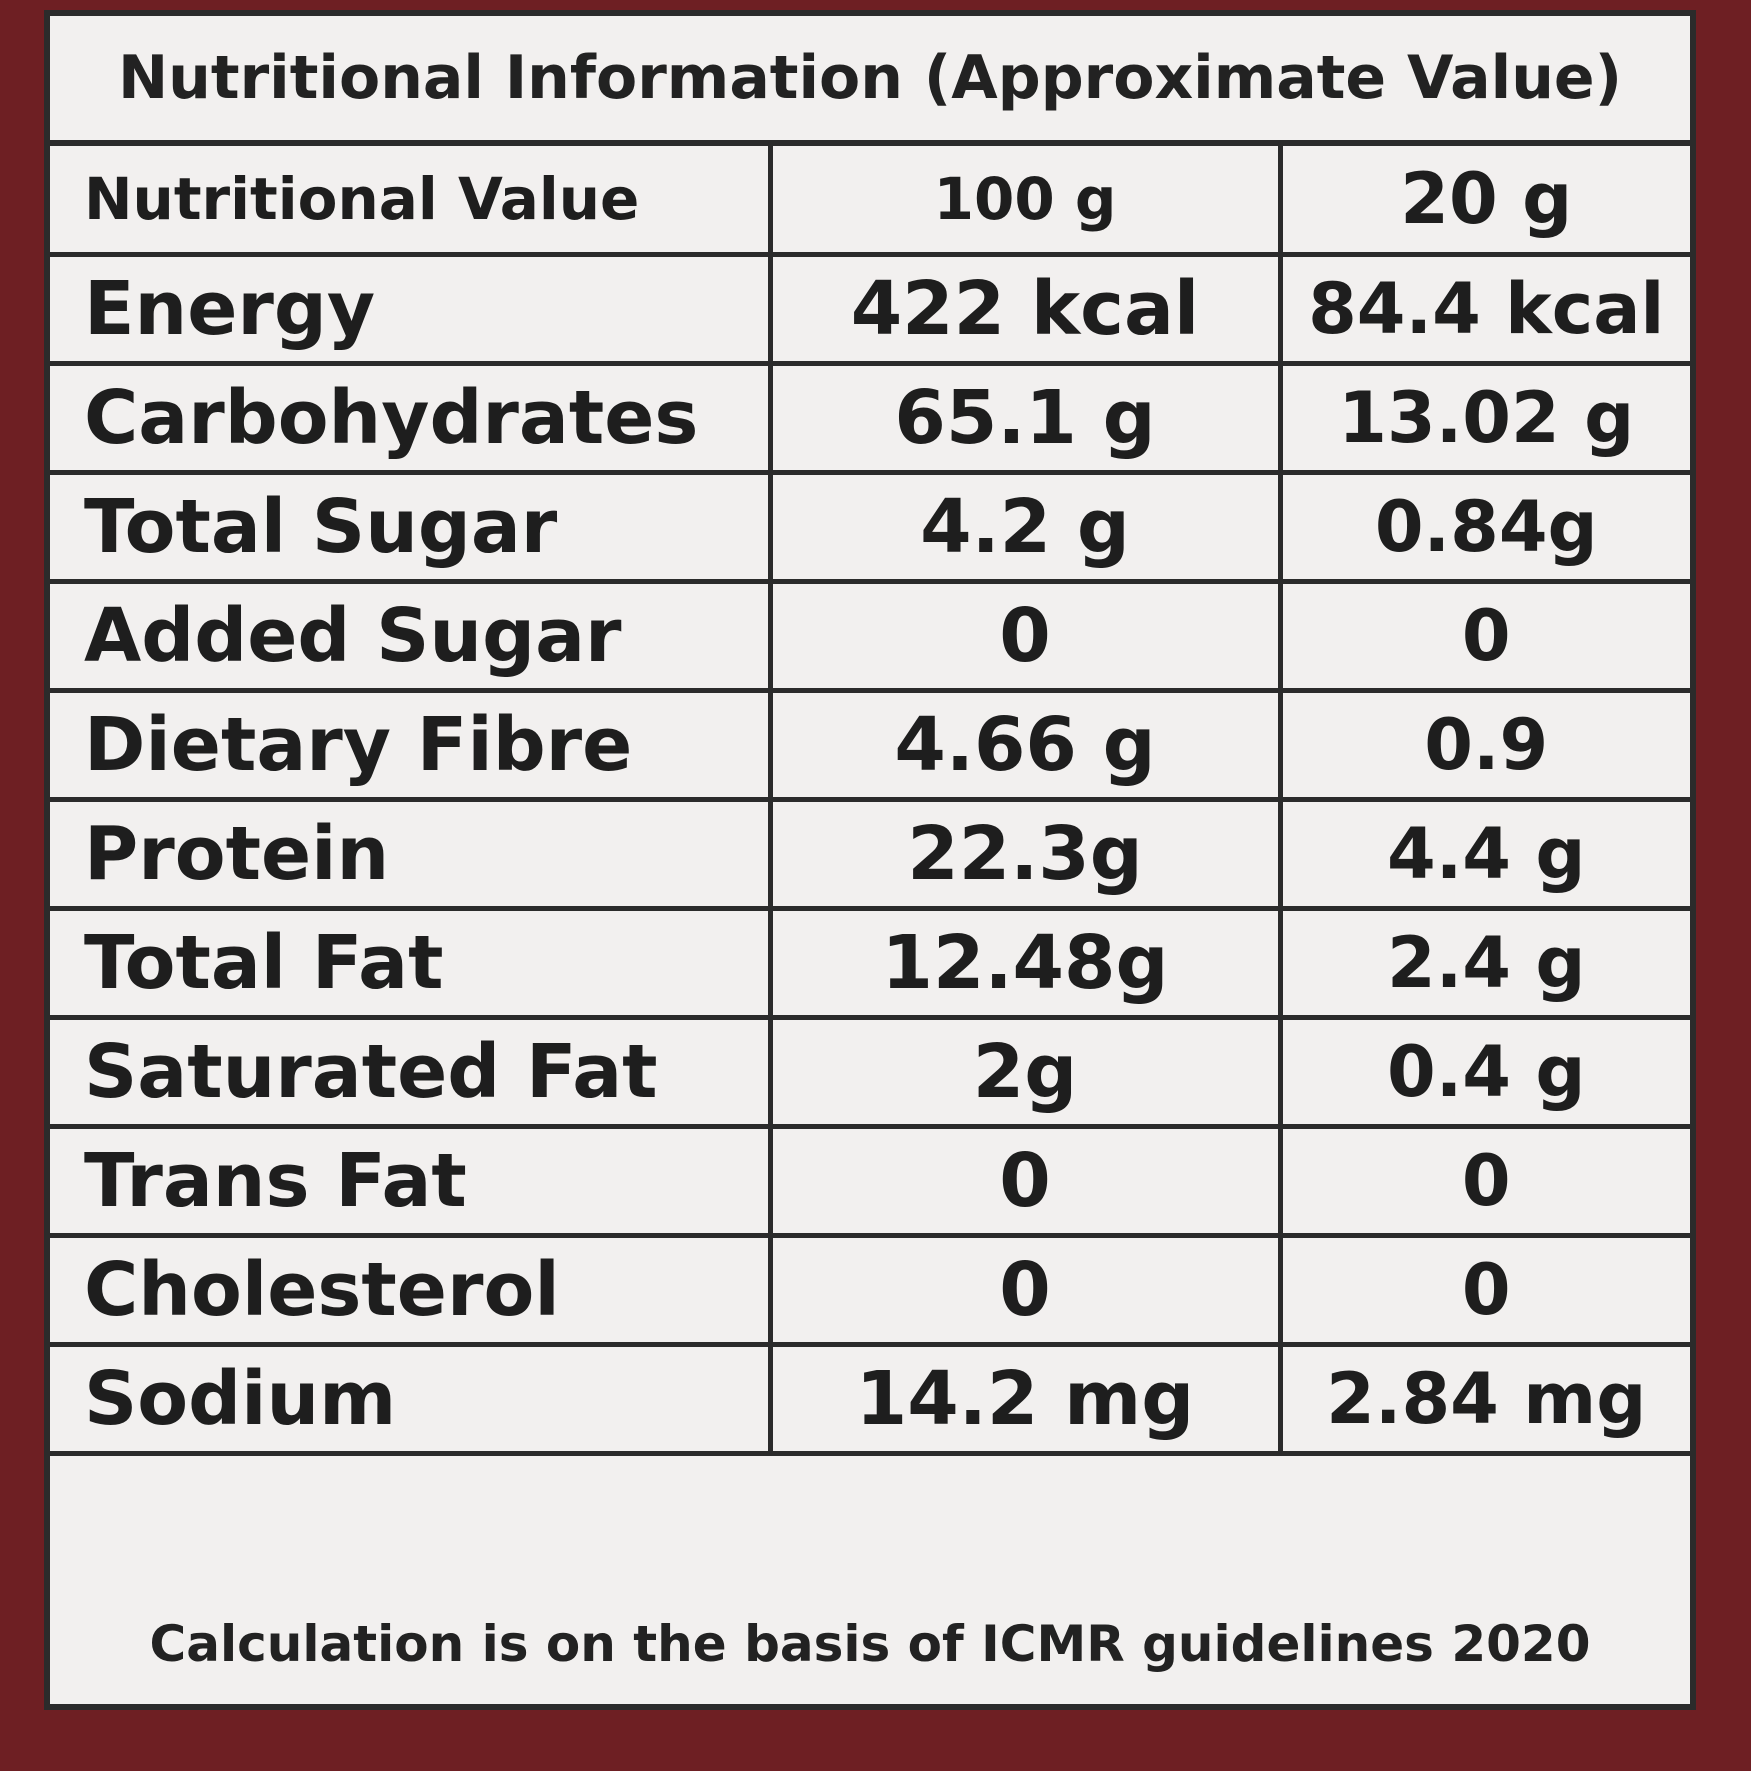 The image size is (1751, 1771). I want to click on nutrient-name: Total Fat, so click(411, 962).